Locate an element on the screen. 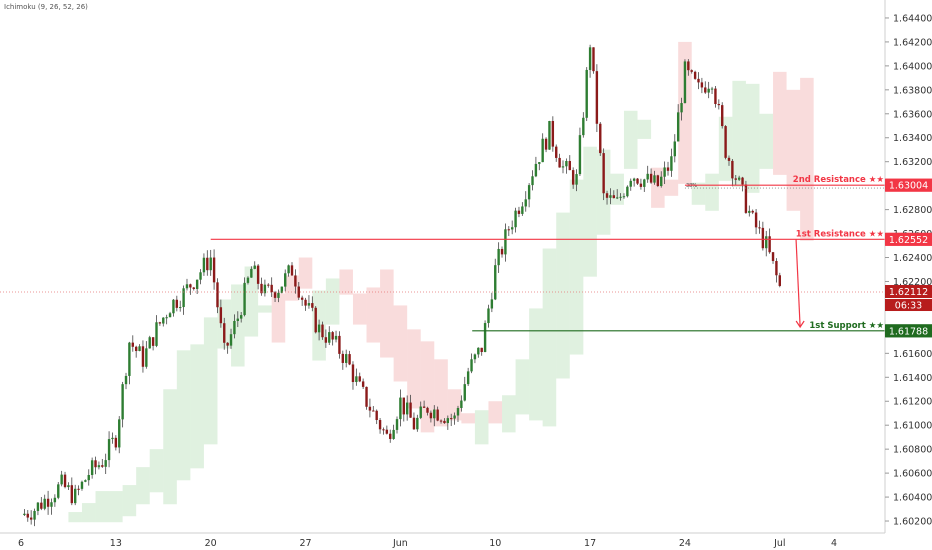 This screenshot has width=932, height=550. level-badge is located at coordinates (908, 185).